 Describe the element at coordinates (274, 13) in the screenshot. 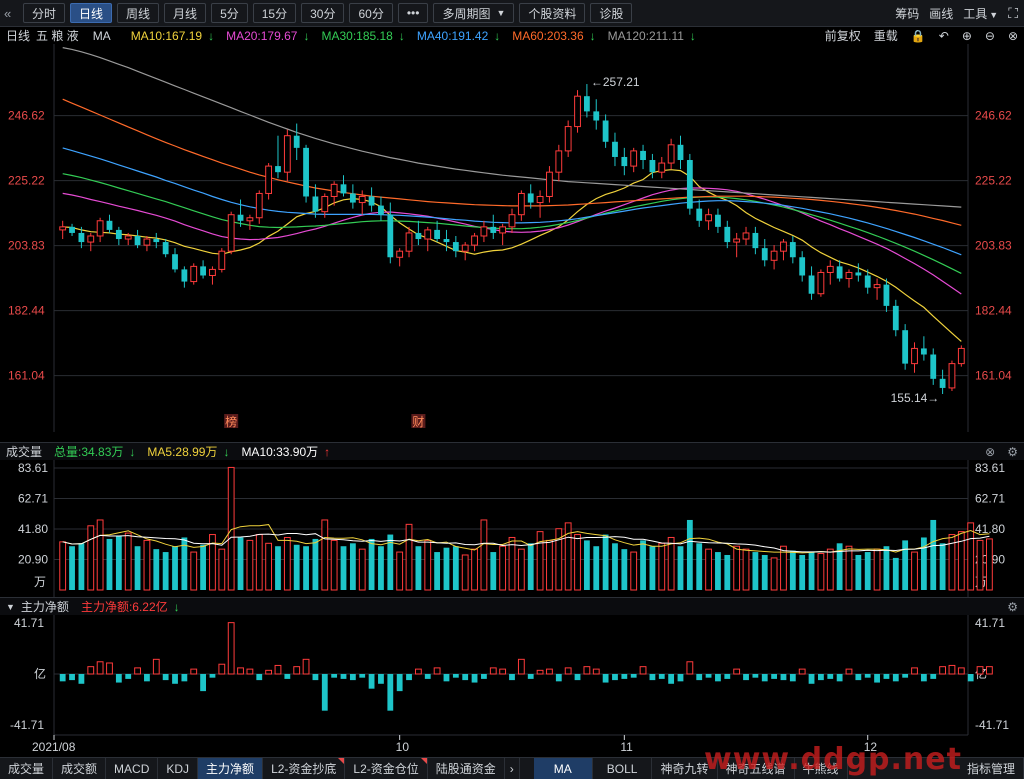

I see `period-tab-15min: 15分` at that location.